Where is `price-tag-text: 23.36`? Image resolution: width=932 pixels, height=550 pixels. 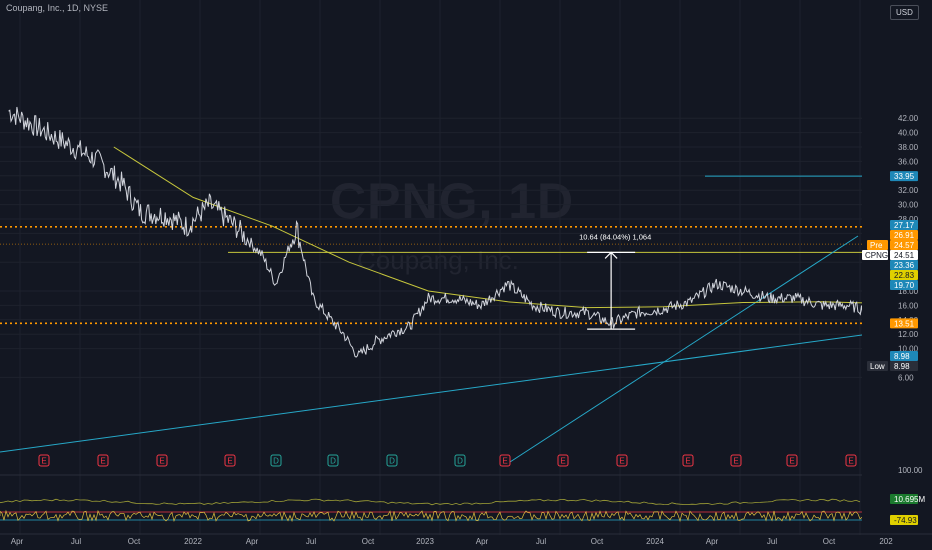 price-tag-text: 23.36 is located at coordinates (904, 265).